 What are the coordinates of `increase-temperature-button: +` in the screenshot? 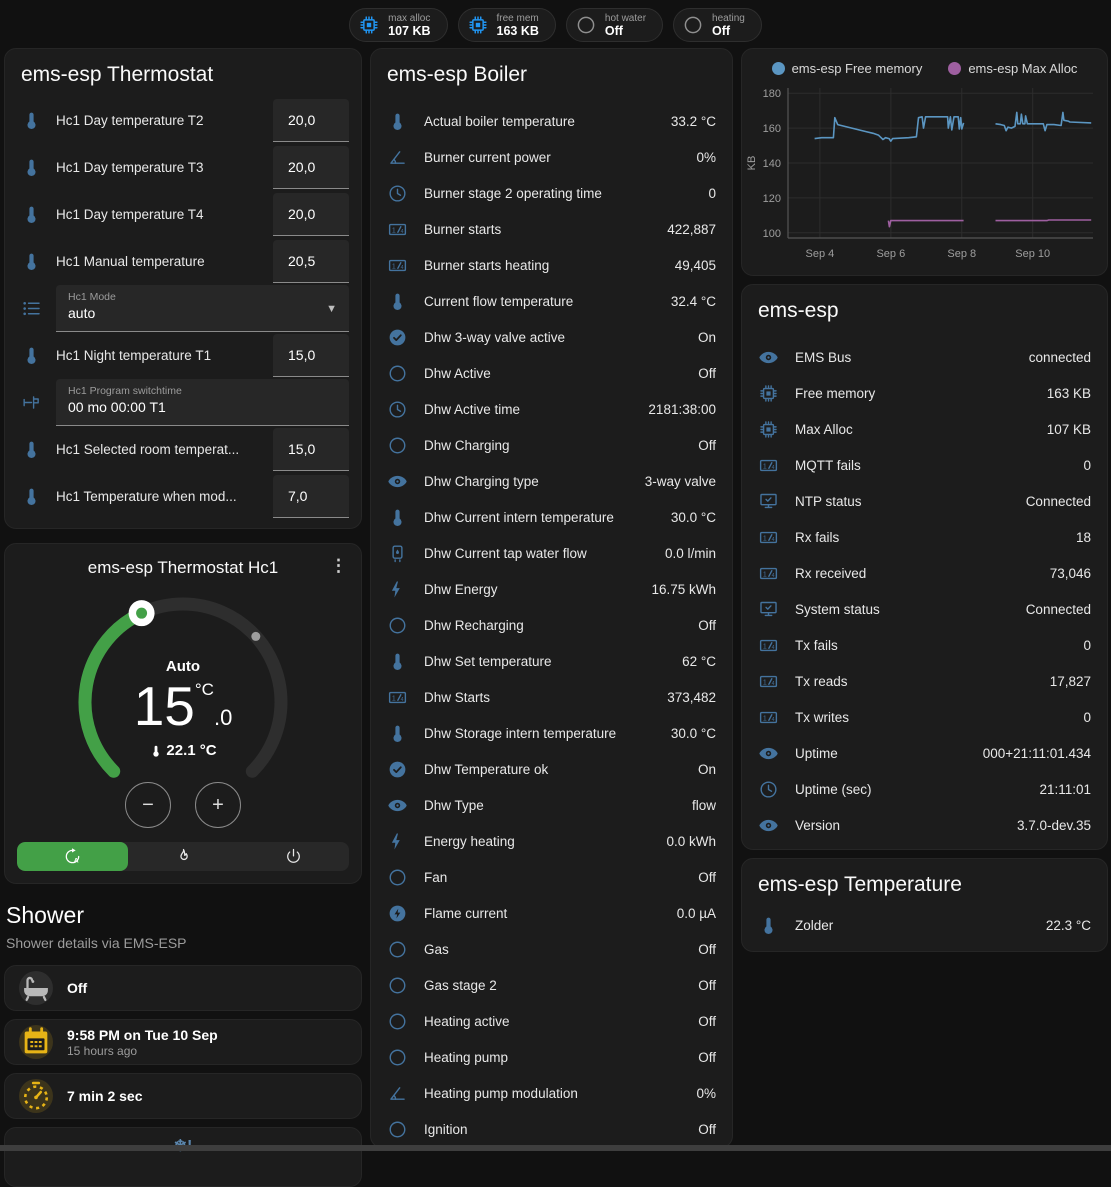 It's located at (218, 805).